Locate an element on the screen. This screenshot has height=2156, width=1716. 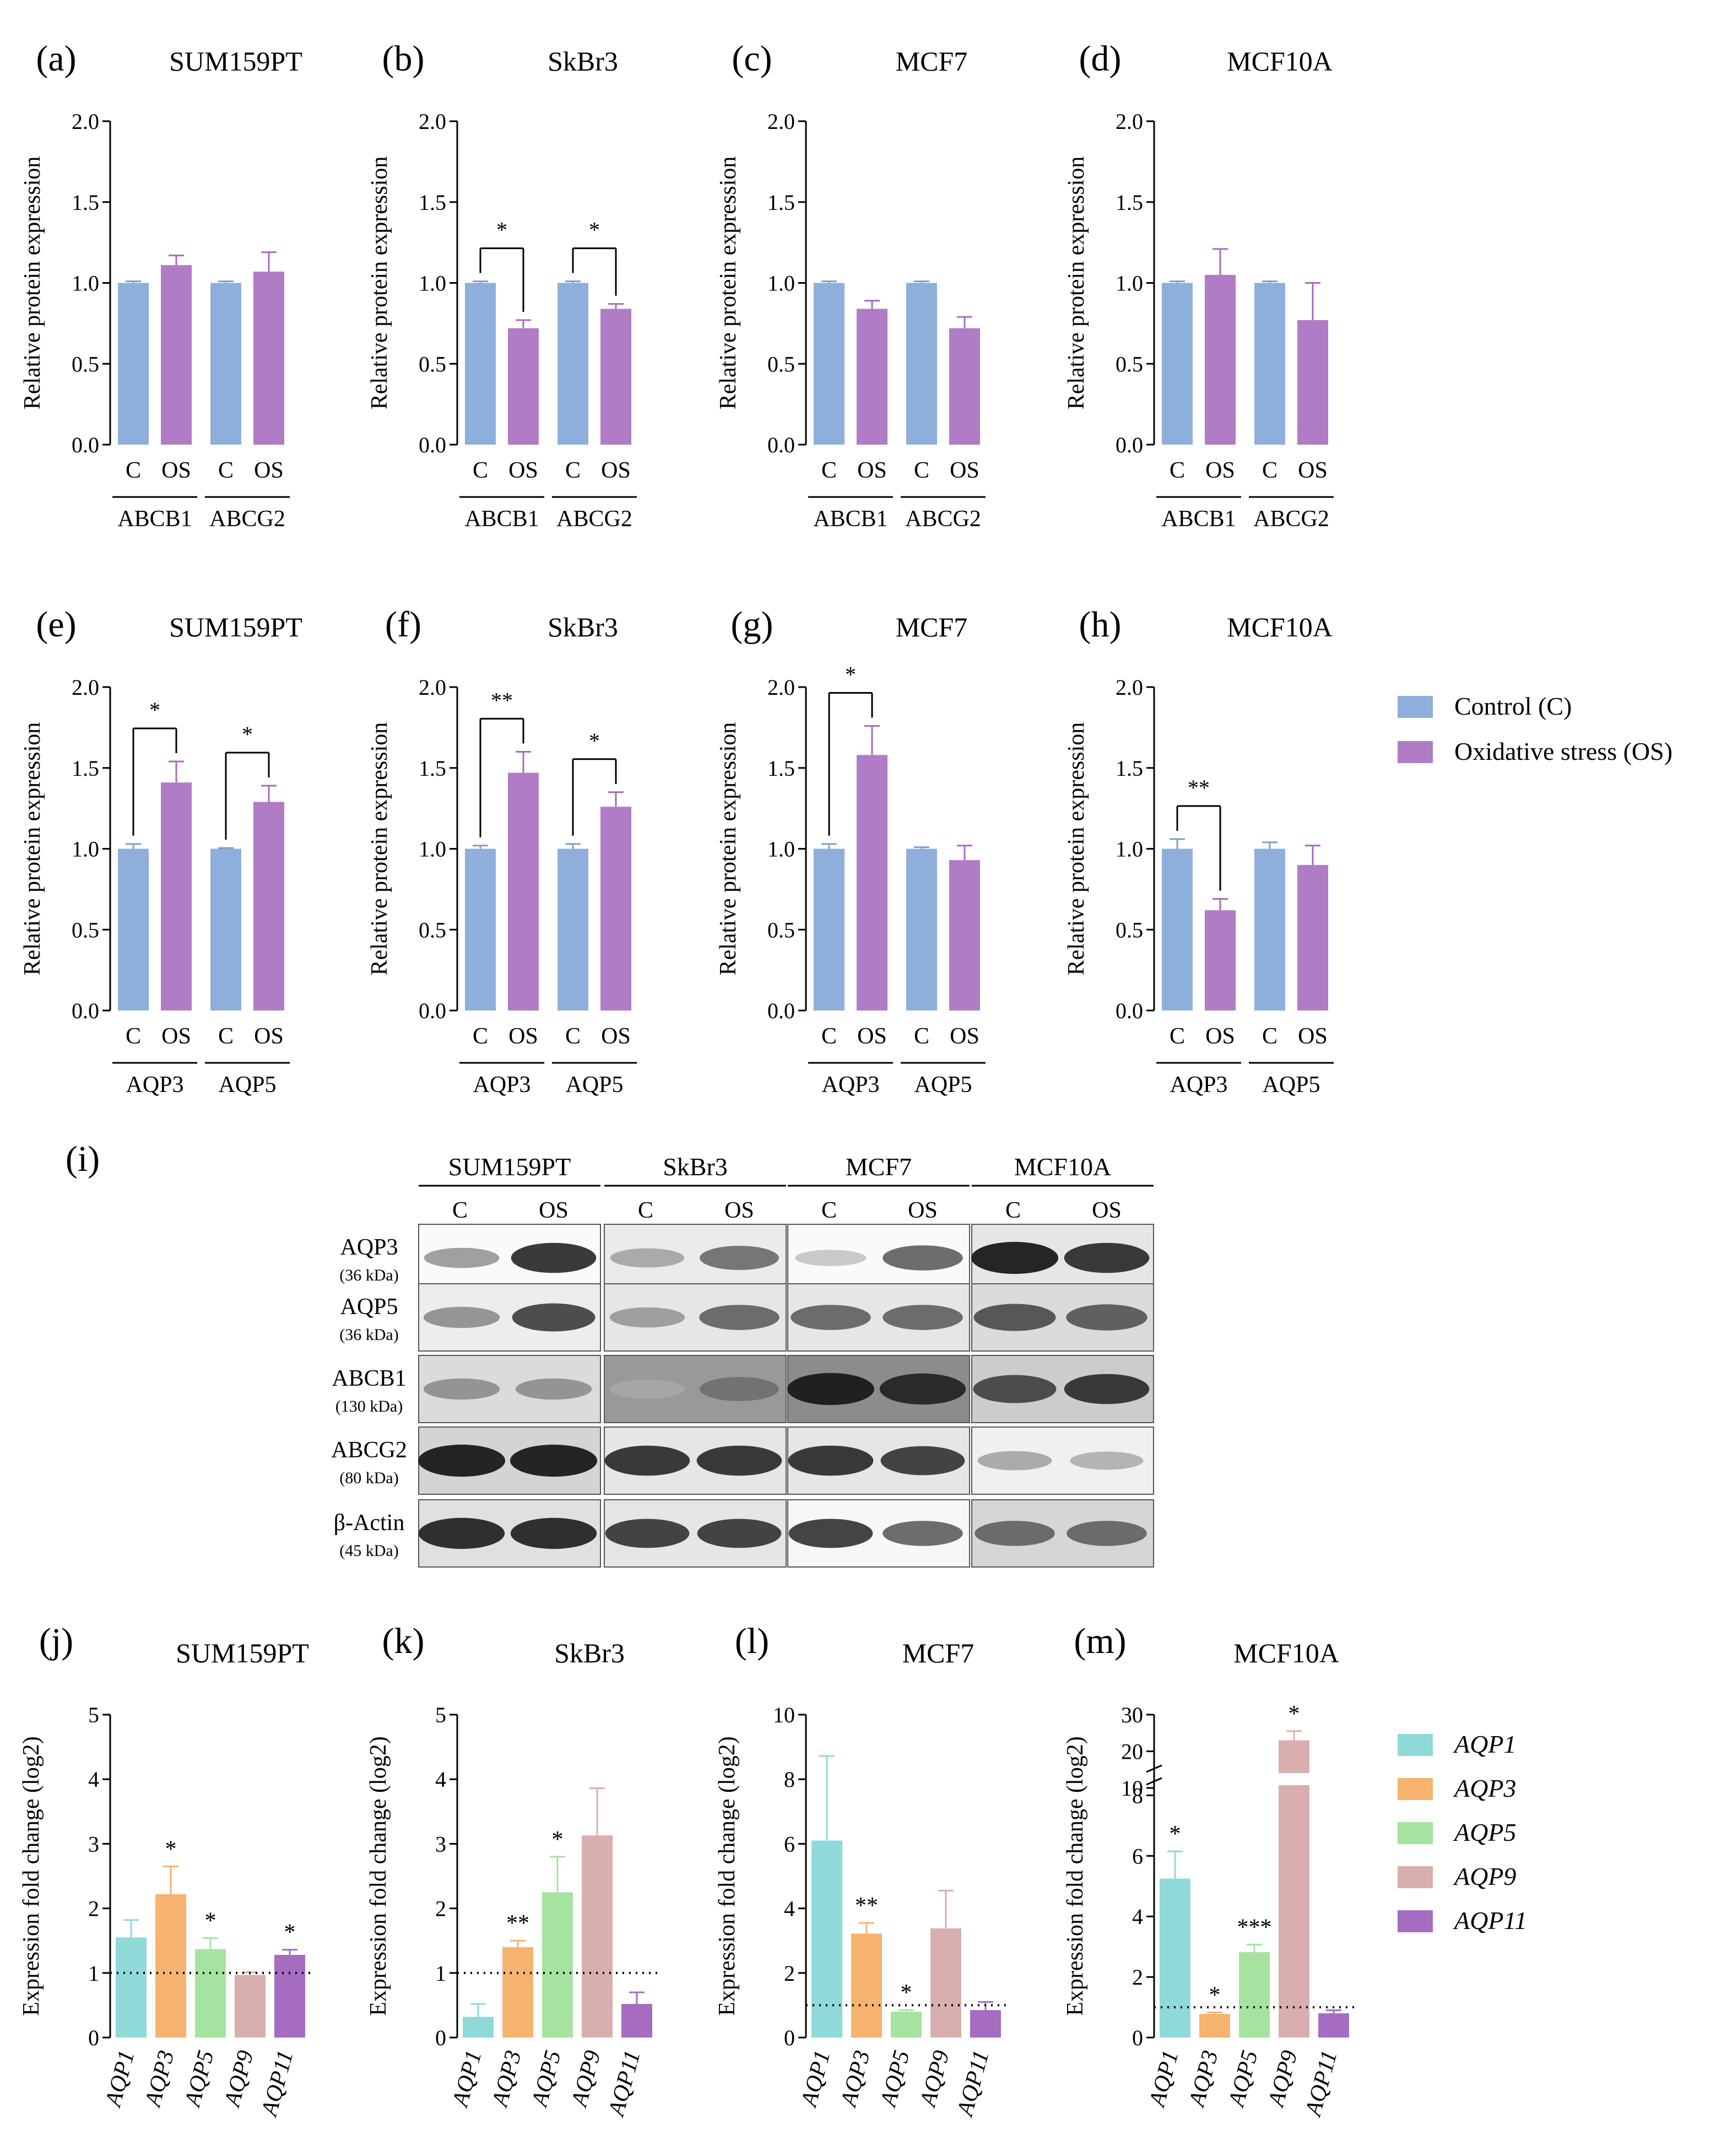
panel-label: (h) is located at coordinates (1100, 624).